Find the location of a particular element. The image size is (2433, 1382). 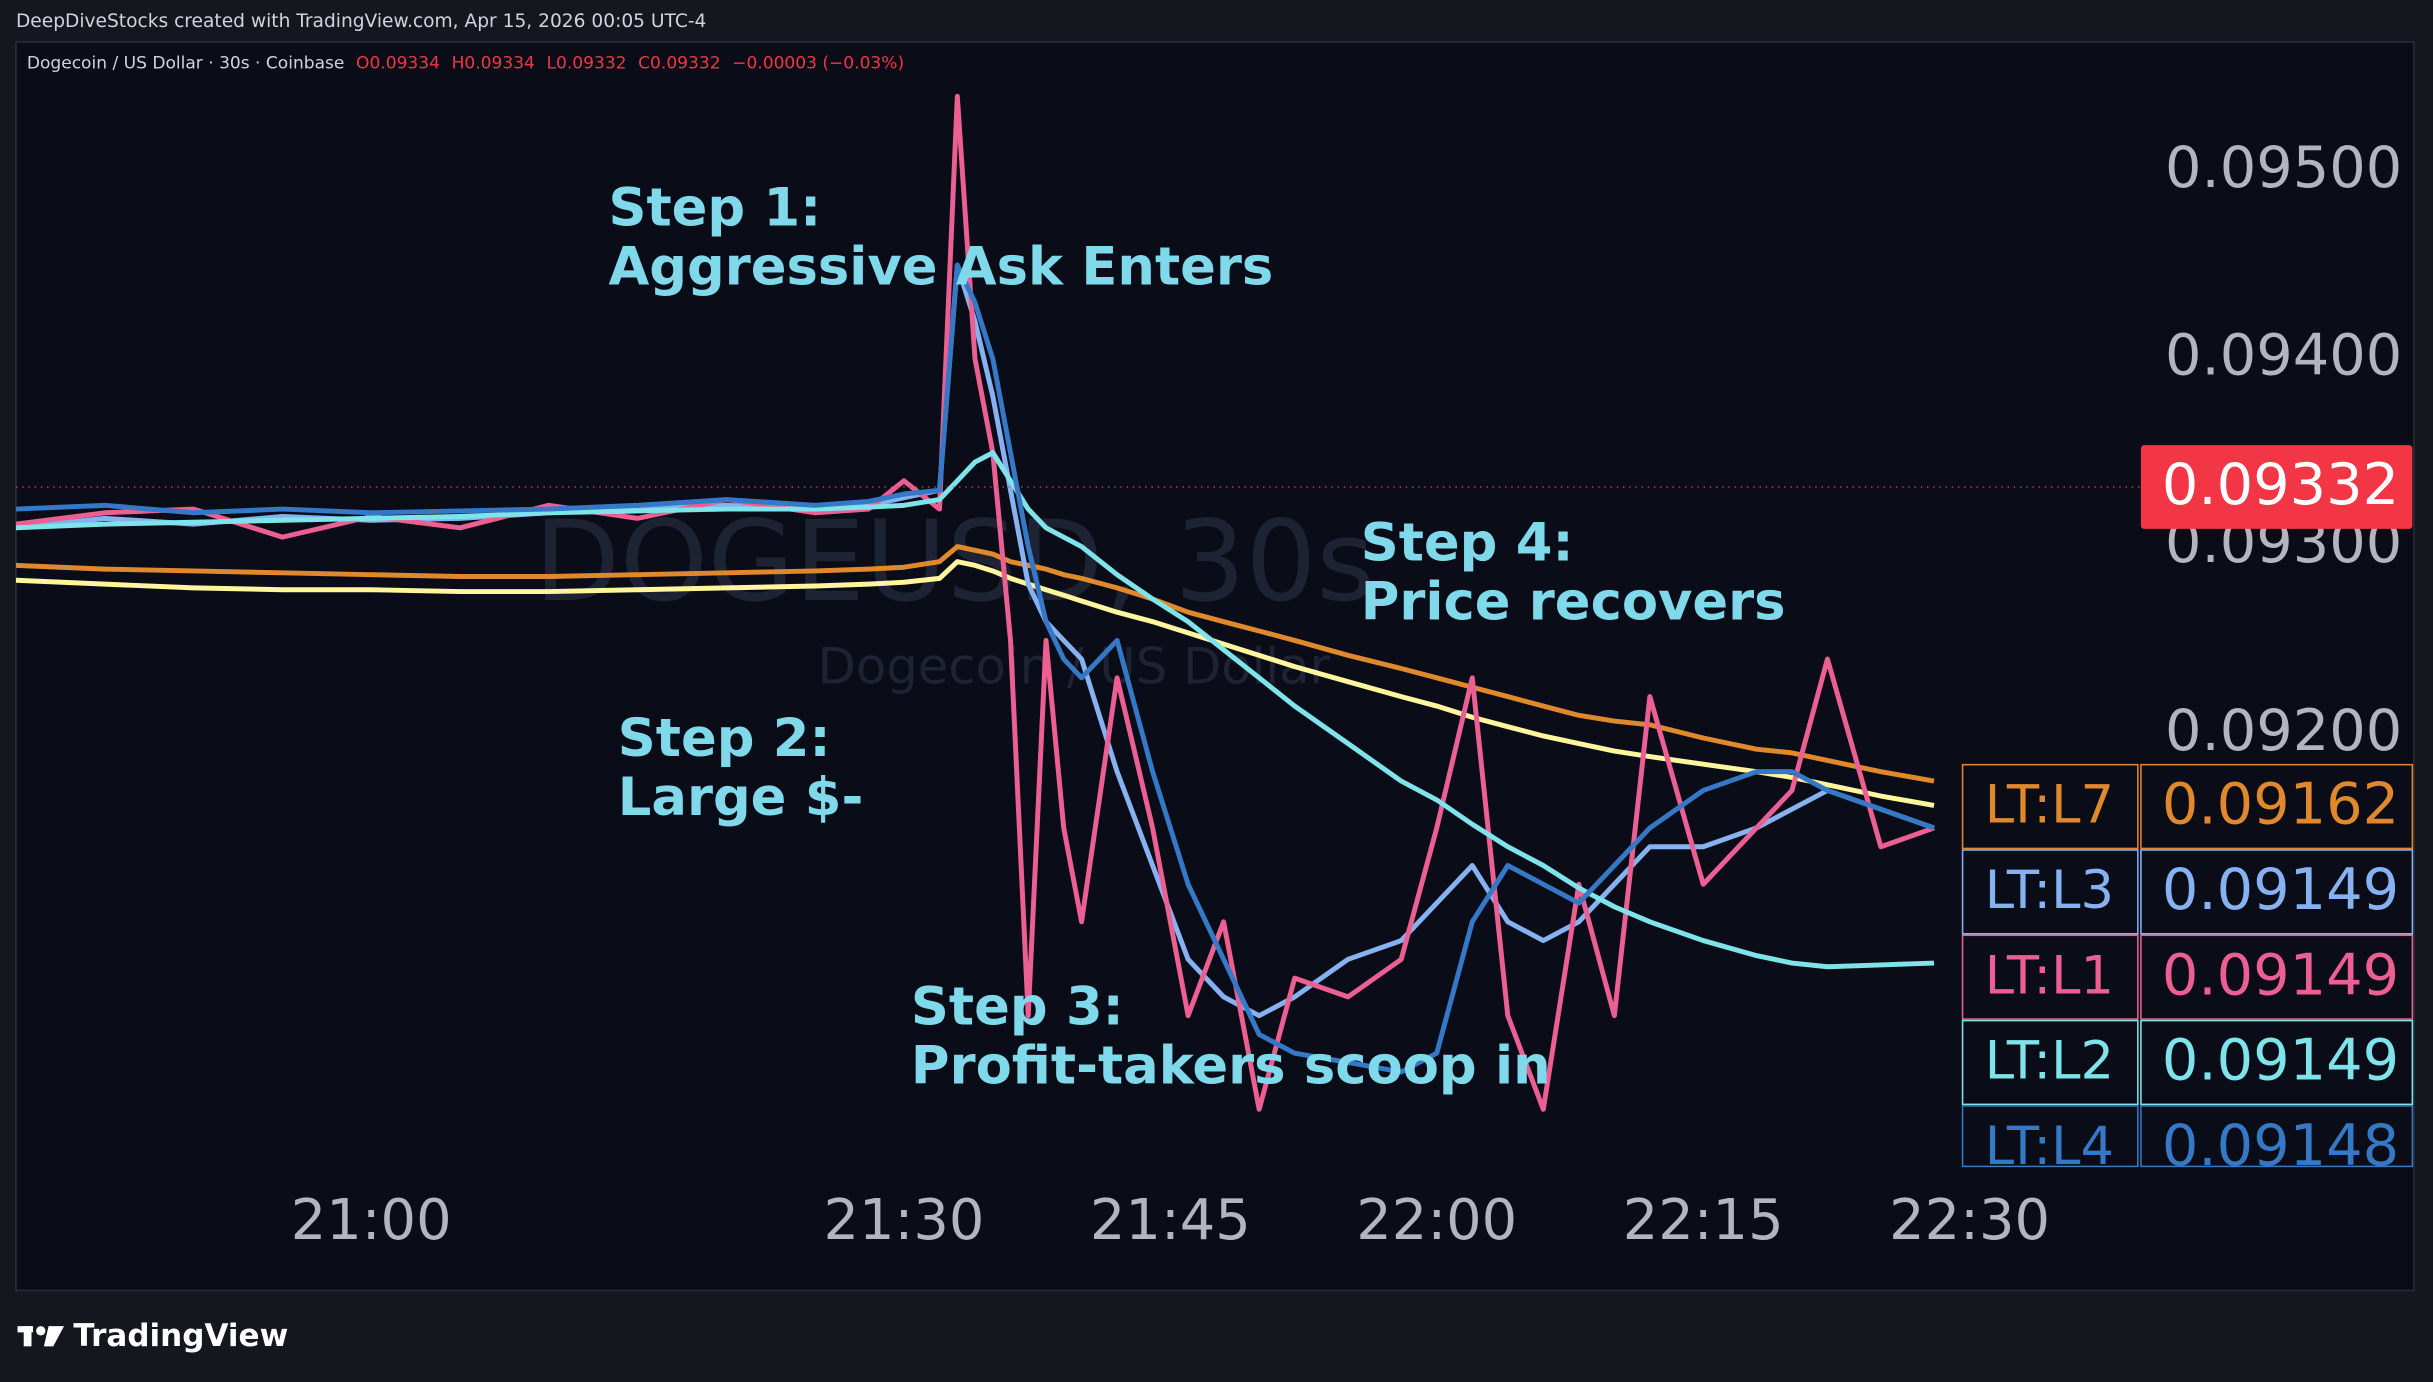

price-box is located at coordinates (2276, 487).